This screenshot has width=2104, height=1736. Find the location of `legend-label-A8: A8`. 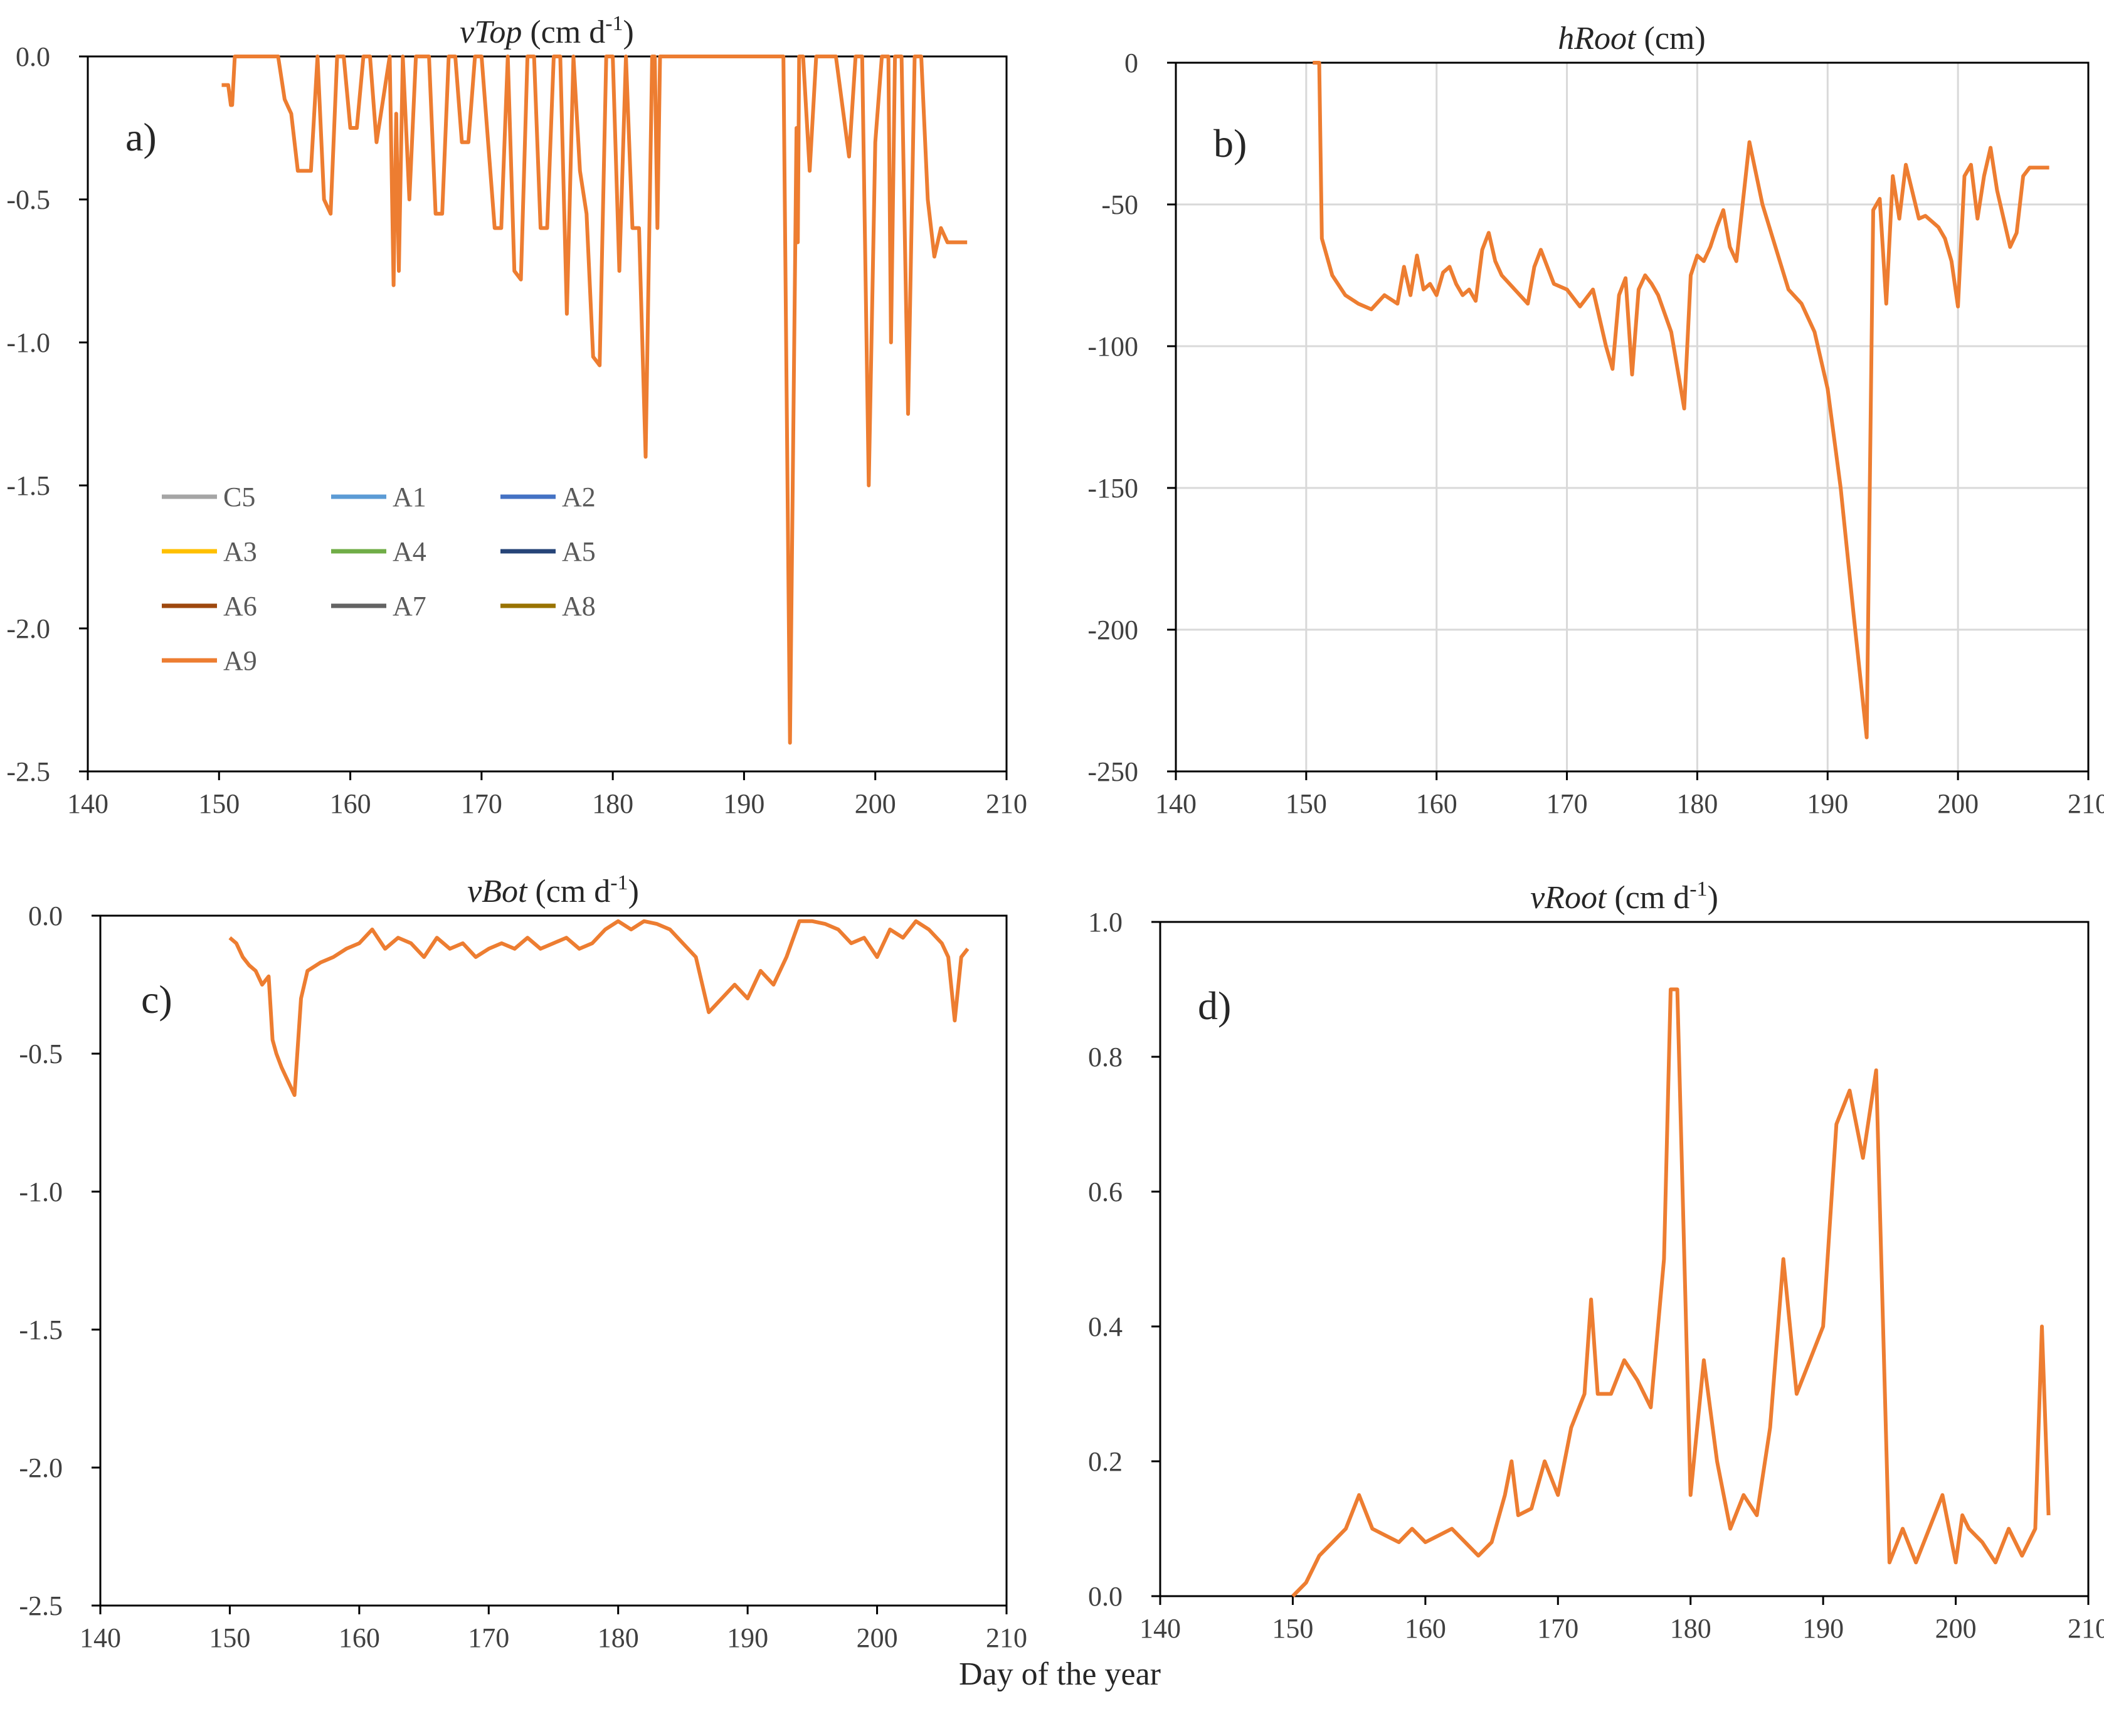

legend-label-A8: A8 is located at coordinates (579, 606).